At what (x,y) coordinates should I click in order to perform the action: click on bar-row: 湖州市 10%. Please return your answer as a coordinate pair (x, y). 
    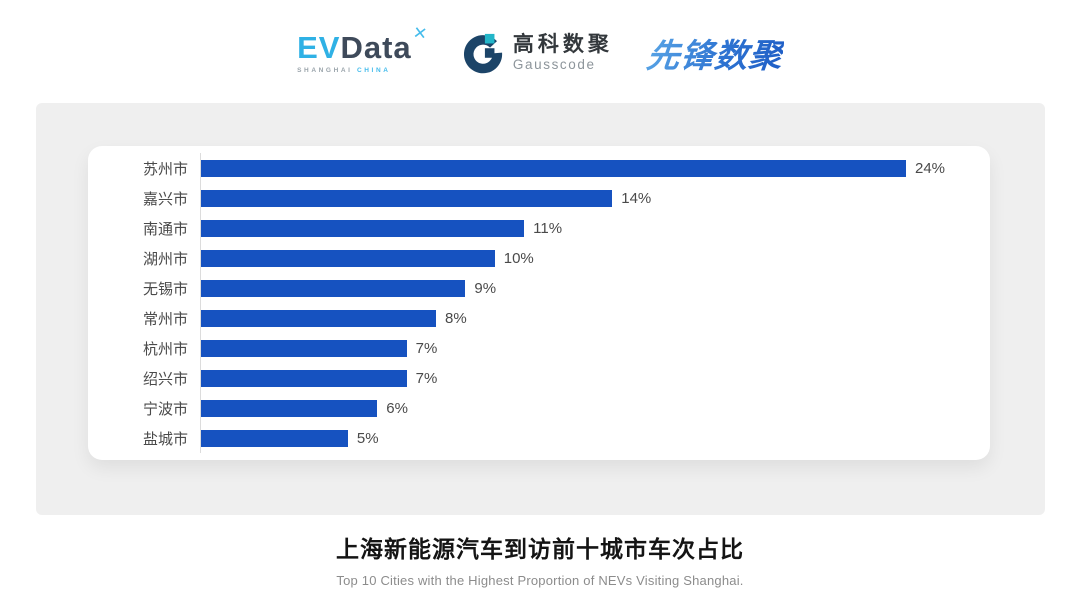
    Looking at the image, I should click on (539, 258).